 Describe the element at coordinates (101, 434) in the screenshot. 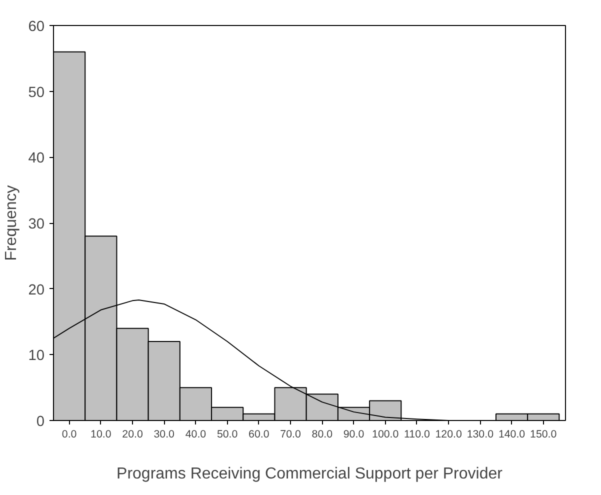

I see `x-tick-label: 10.0` at that location.